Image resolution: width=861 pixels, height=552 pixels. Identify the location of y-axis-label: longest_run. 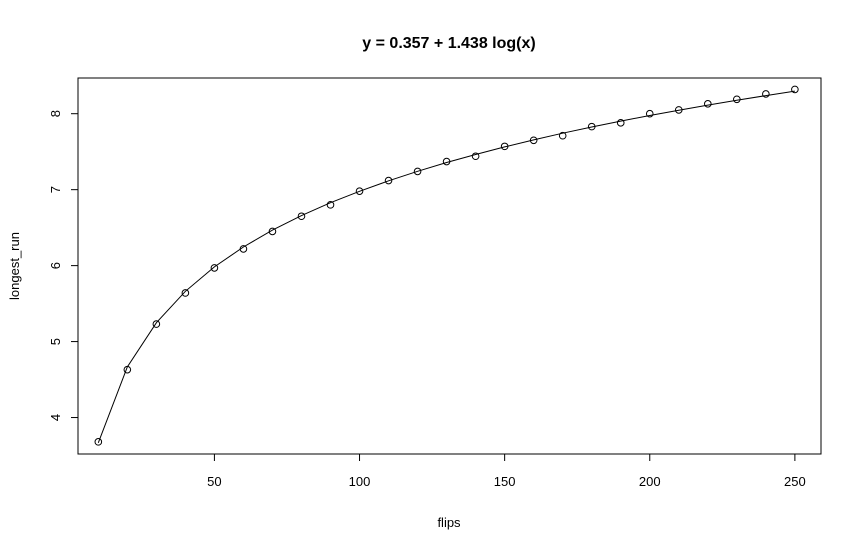
(14, 266).